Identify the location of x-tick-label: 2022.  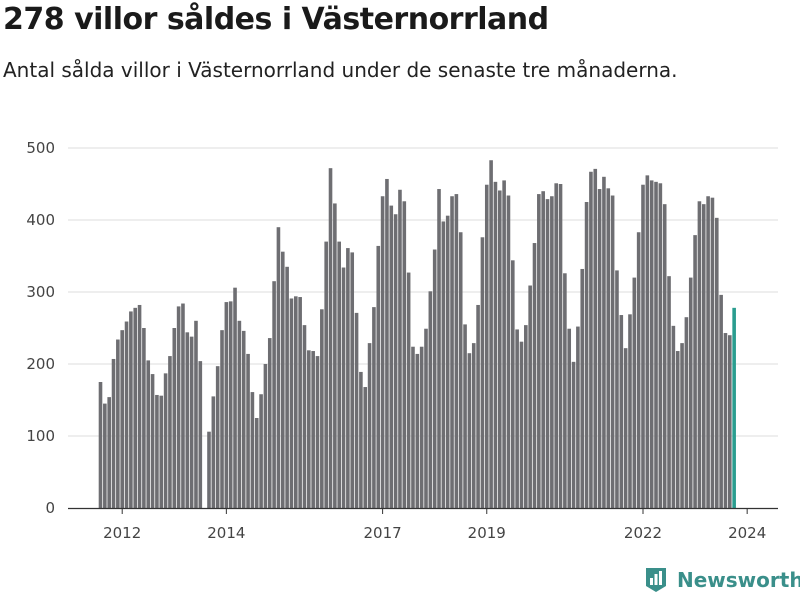
(643, 533).